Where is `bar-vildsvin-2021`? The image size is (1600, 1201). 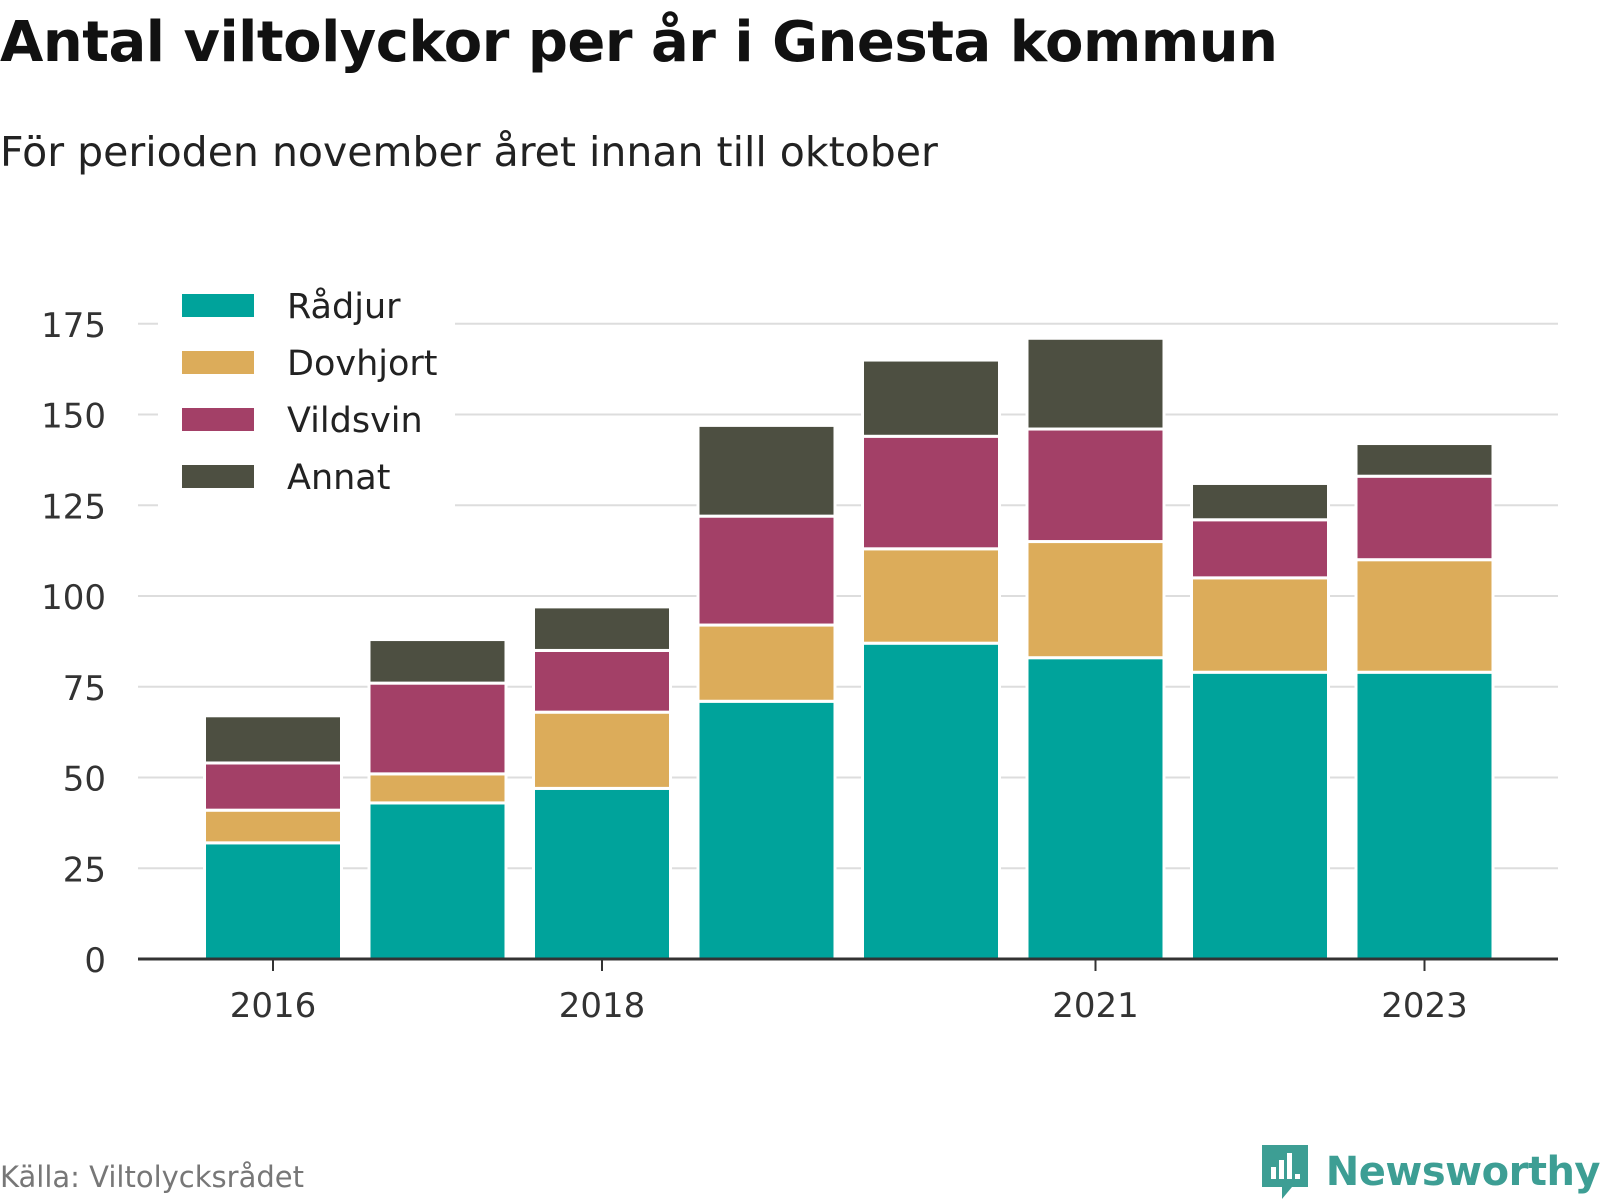 bar-vildsvin-2021 is located at coordinates (1095, 485).